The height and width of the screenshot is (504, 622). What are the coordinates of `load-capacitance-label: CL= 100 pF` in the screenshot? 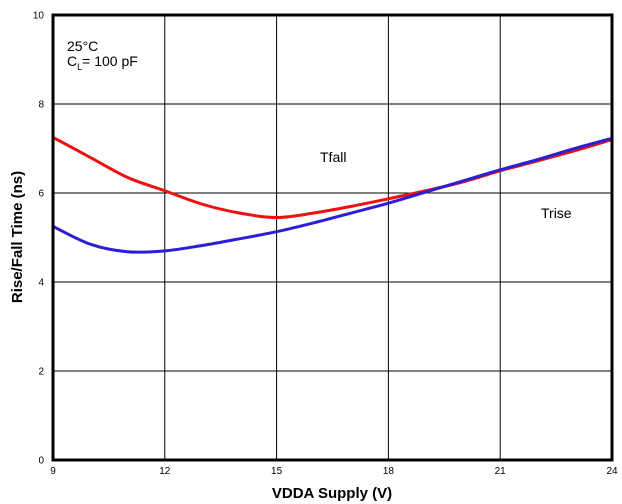 It's located at (102, 62).